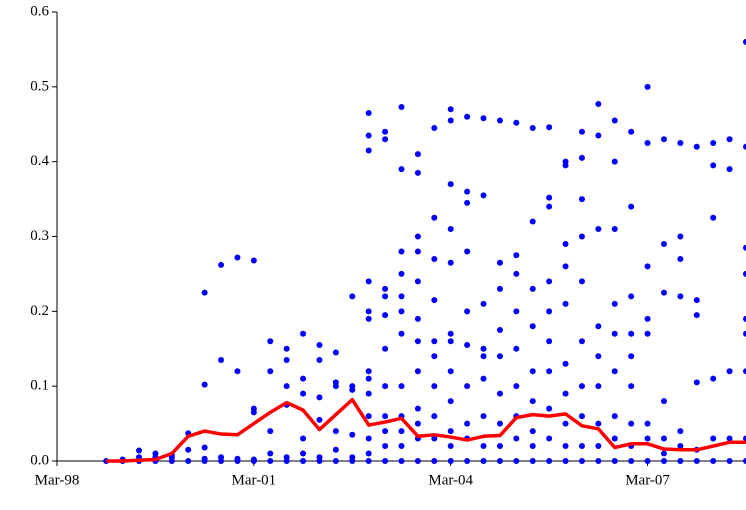  What do you see at coordinates (647, 480) in the screenshot?
I see `x-tick-label: Mar-07` at bounding box center [647, 480].